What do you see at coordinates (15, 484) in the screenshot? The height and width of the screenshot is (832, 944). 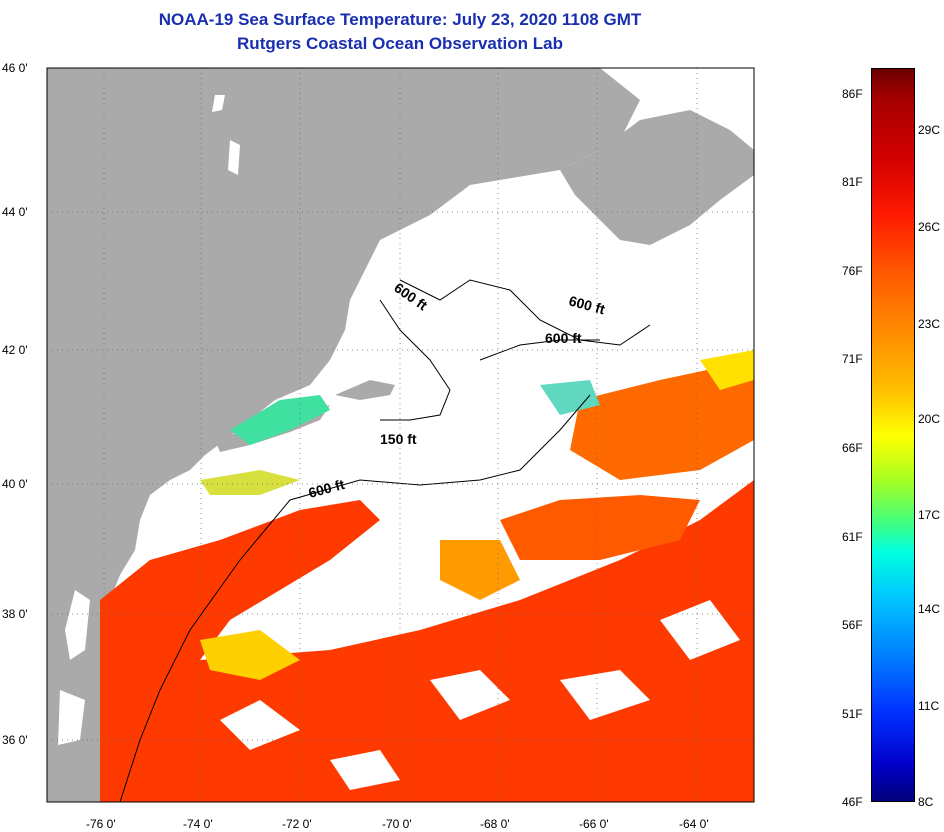 I see `lat-label-40: 40 0'` at bounding box center [15, 484].